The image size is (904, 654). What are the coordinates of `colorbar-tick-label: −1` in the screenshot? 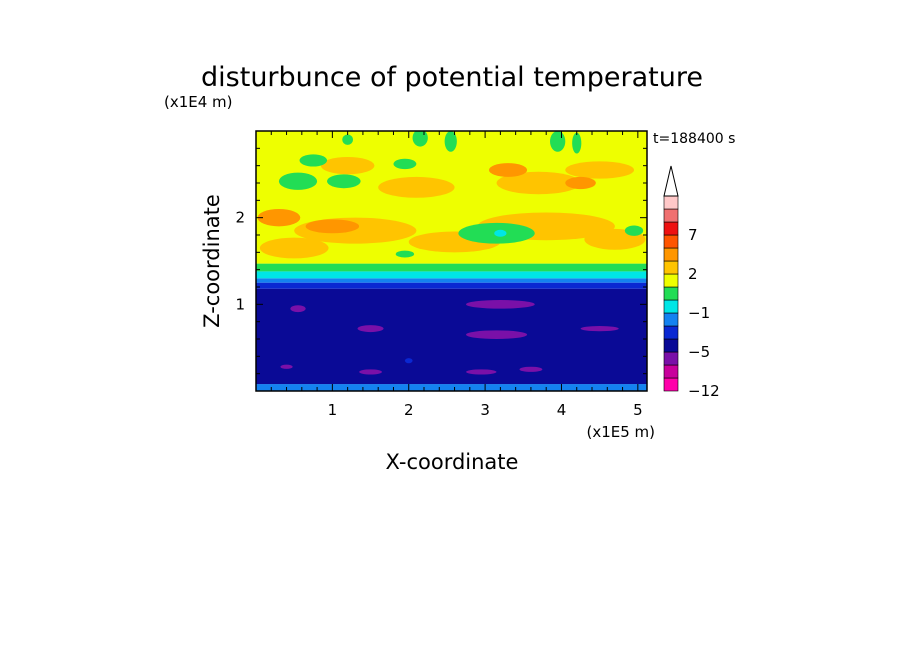 It's located at (699, 313).